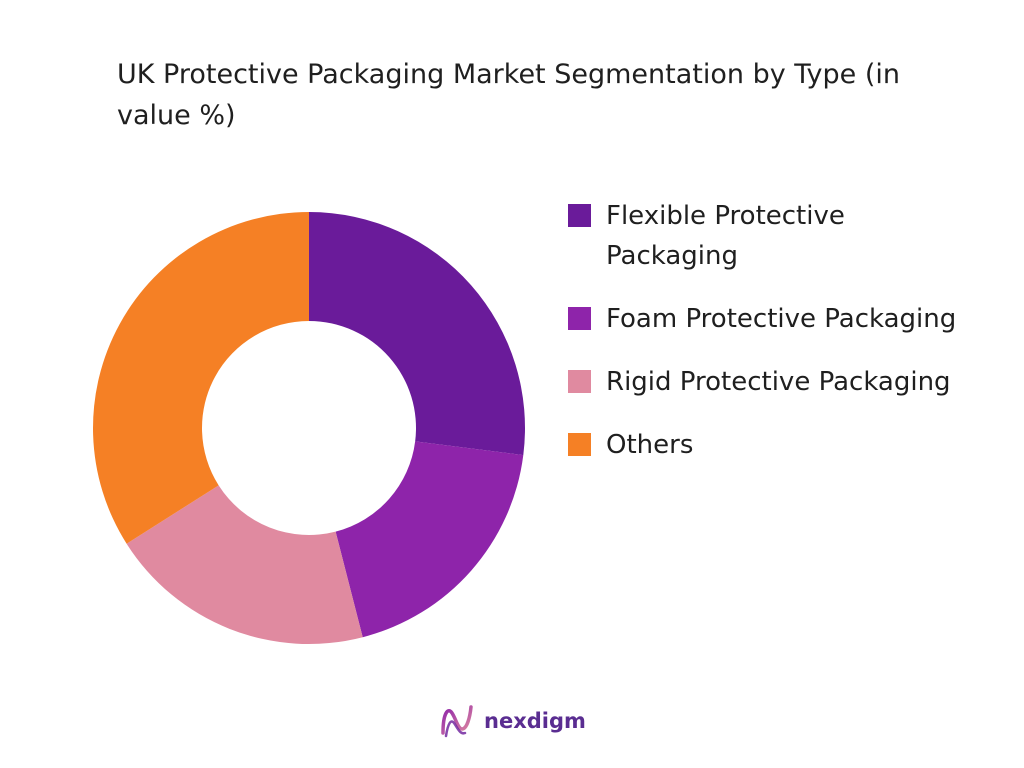 This screenshot has height=768, width=1024. What do you see at coordinates (201, 378) in the screenshot?
I see `donut-slice-others` at bounding box center [201, 378].